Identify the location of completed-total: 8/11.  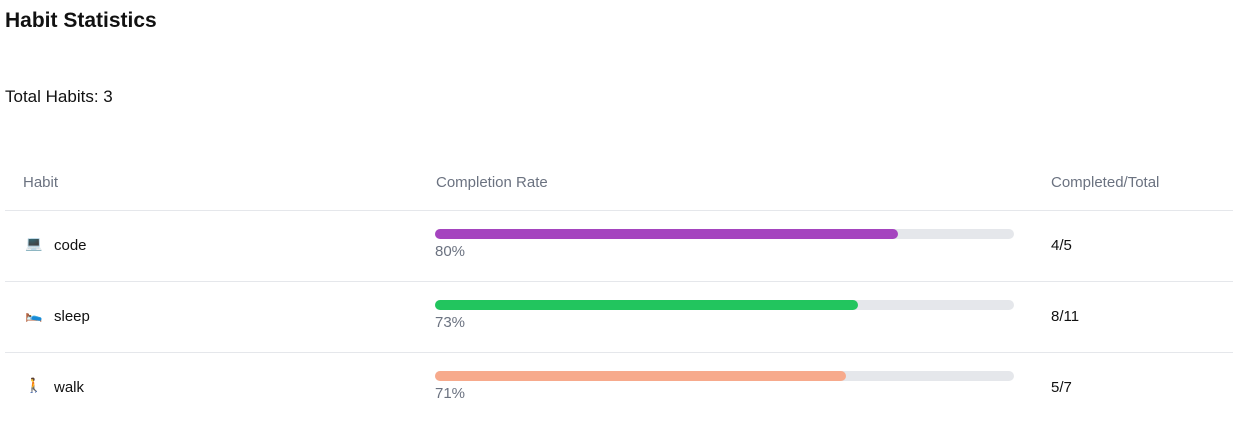
(1065, 316).